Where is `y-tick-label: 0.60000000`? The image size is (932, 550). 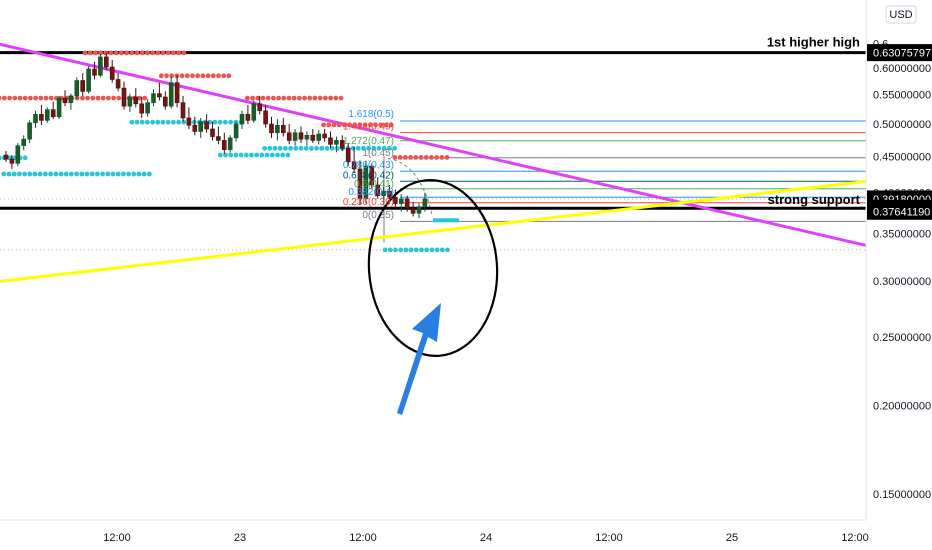 y-tick-label: 0.60000000 is located at coordinates (902, 69).